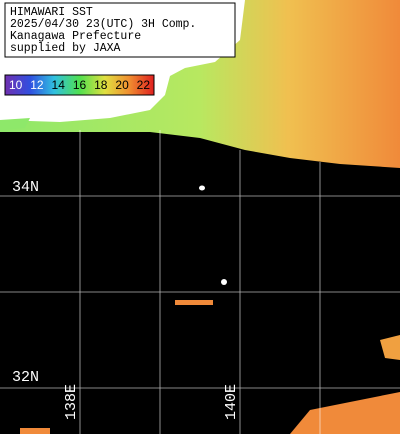 The image size is (400, 434). Describe the element at coordinates (51, 12) in the screenshot. I see `header-line: HIMAWARI SST` at that location.